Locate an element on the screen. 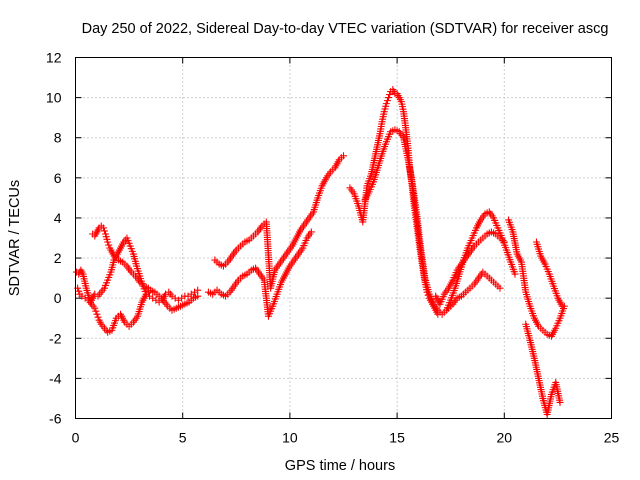  x-tick-labels: 0 5 10 15 20 25 is located at coordinates (346, 438).